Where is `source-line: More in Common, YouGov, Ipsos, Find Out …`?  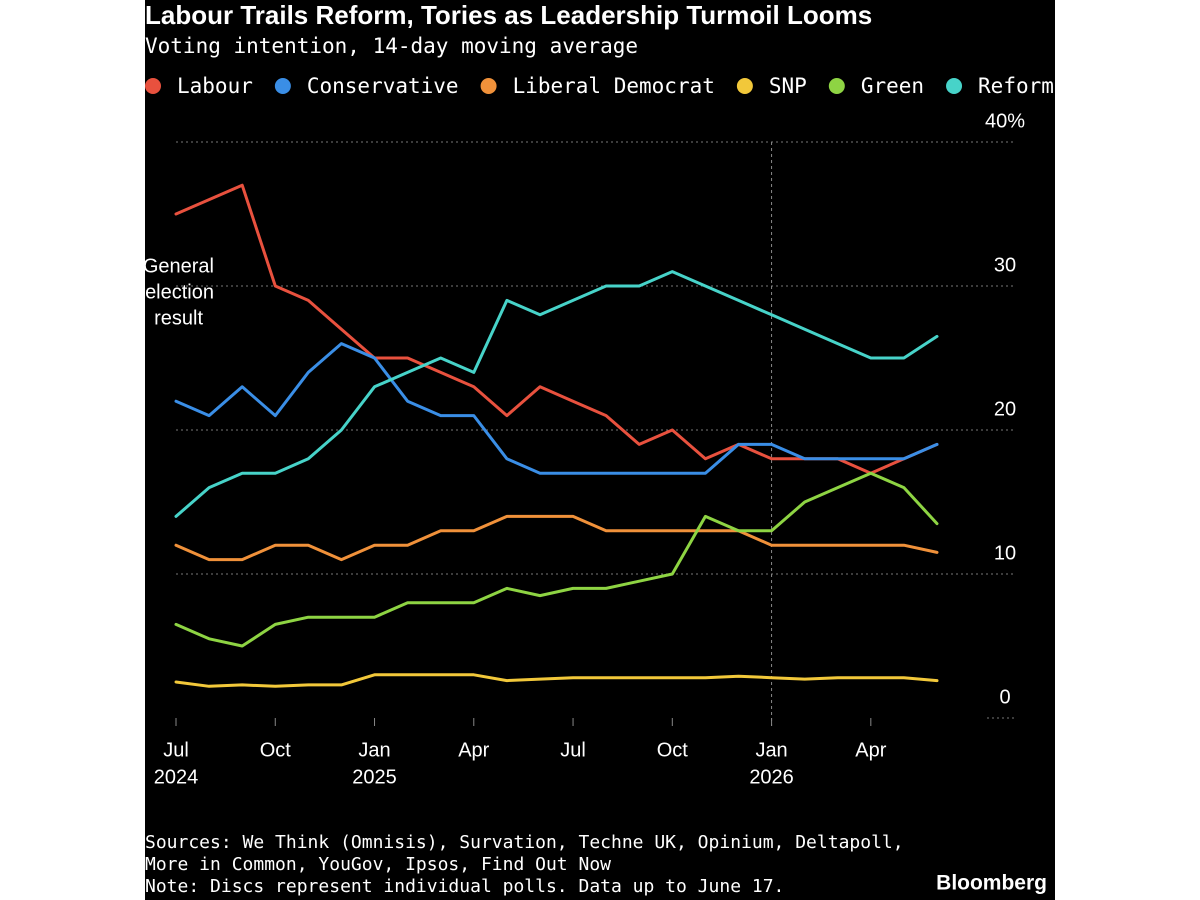 source-line: More in Common, YouGov, Ipsos, Find Out … is located at coordinates (378, 864).